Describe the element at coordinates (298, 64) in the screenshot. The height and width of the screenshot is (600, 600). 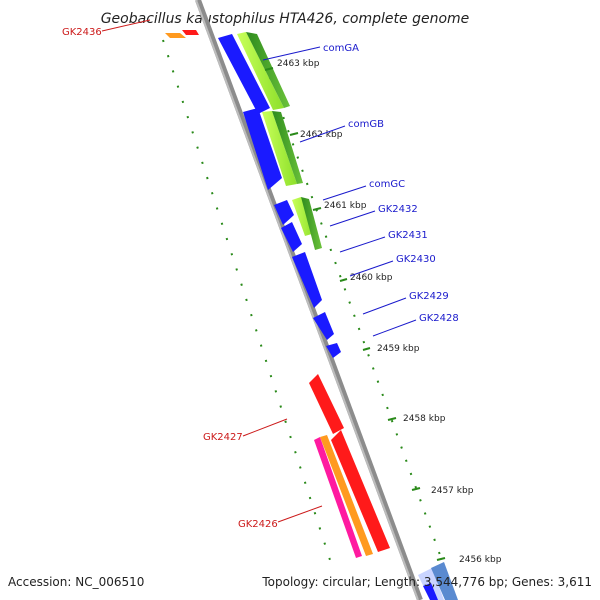
I see `tick-2463: 2463 kbp` at that location.